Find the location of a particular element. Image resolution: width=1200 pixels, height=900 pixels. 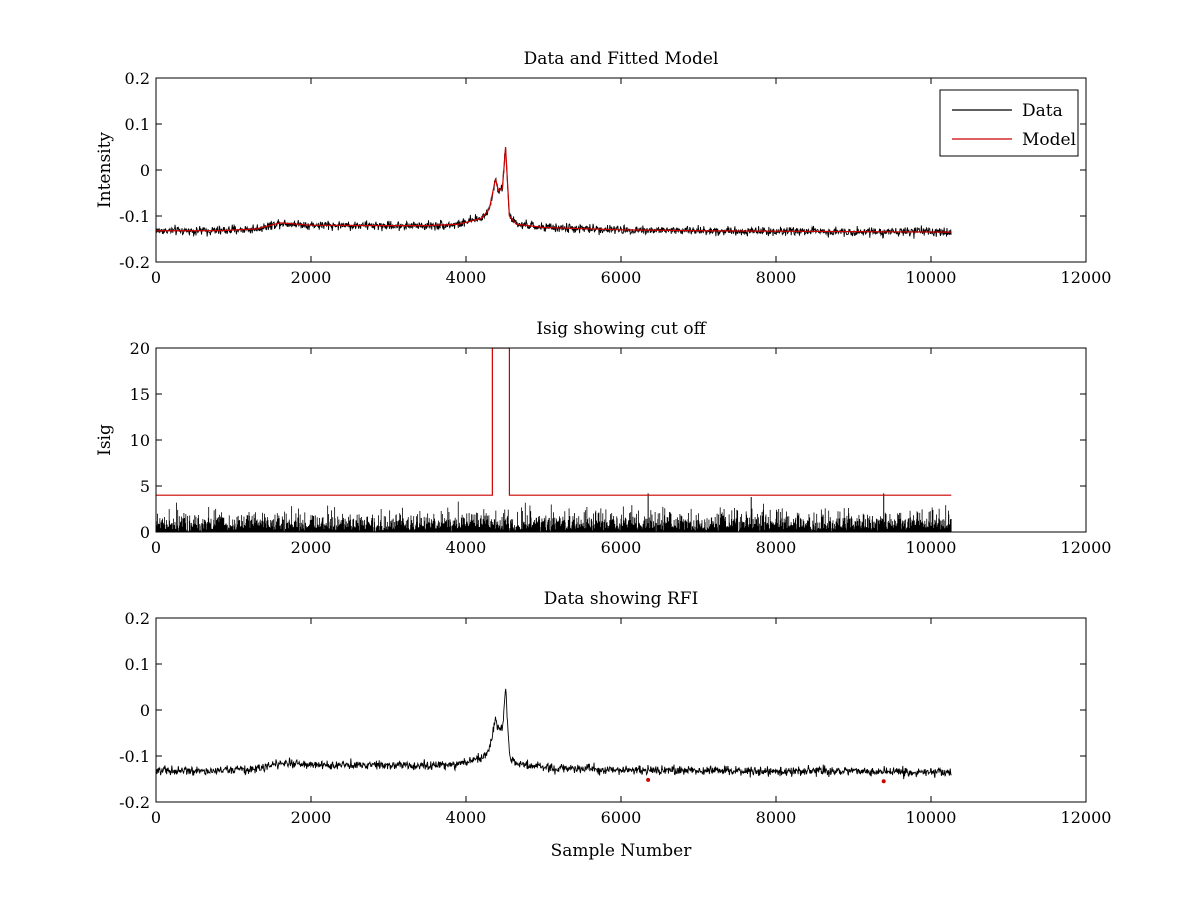

y-axis-label: Isig is located at coordinates (105, 440).